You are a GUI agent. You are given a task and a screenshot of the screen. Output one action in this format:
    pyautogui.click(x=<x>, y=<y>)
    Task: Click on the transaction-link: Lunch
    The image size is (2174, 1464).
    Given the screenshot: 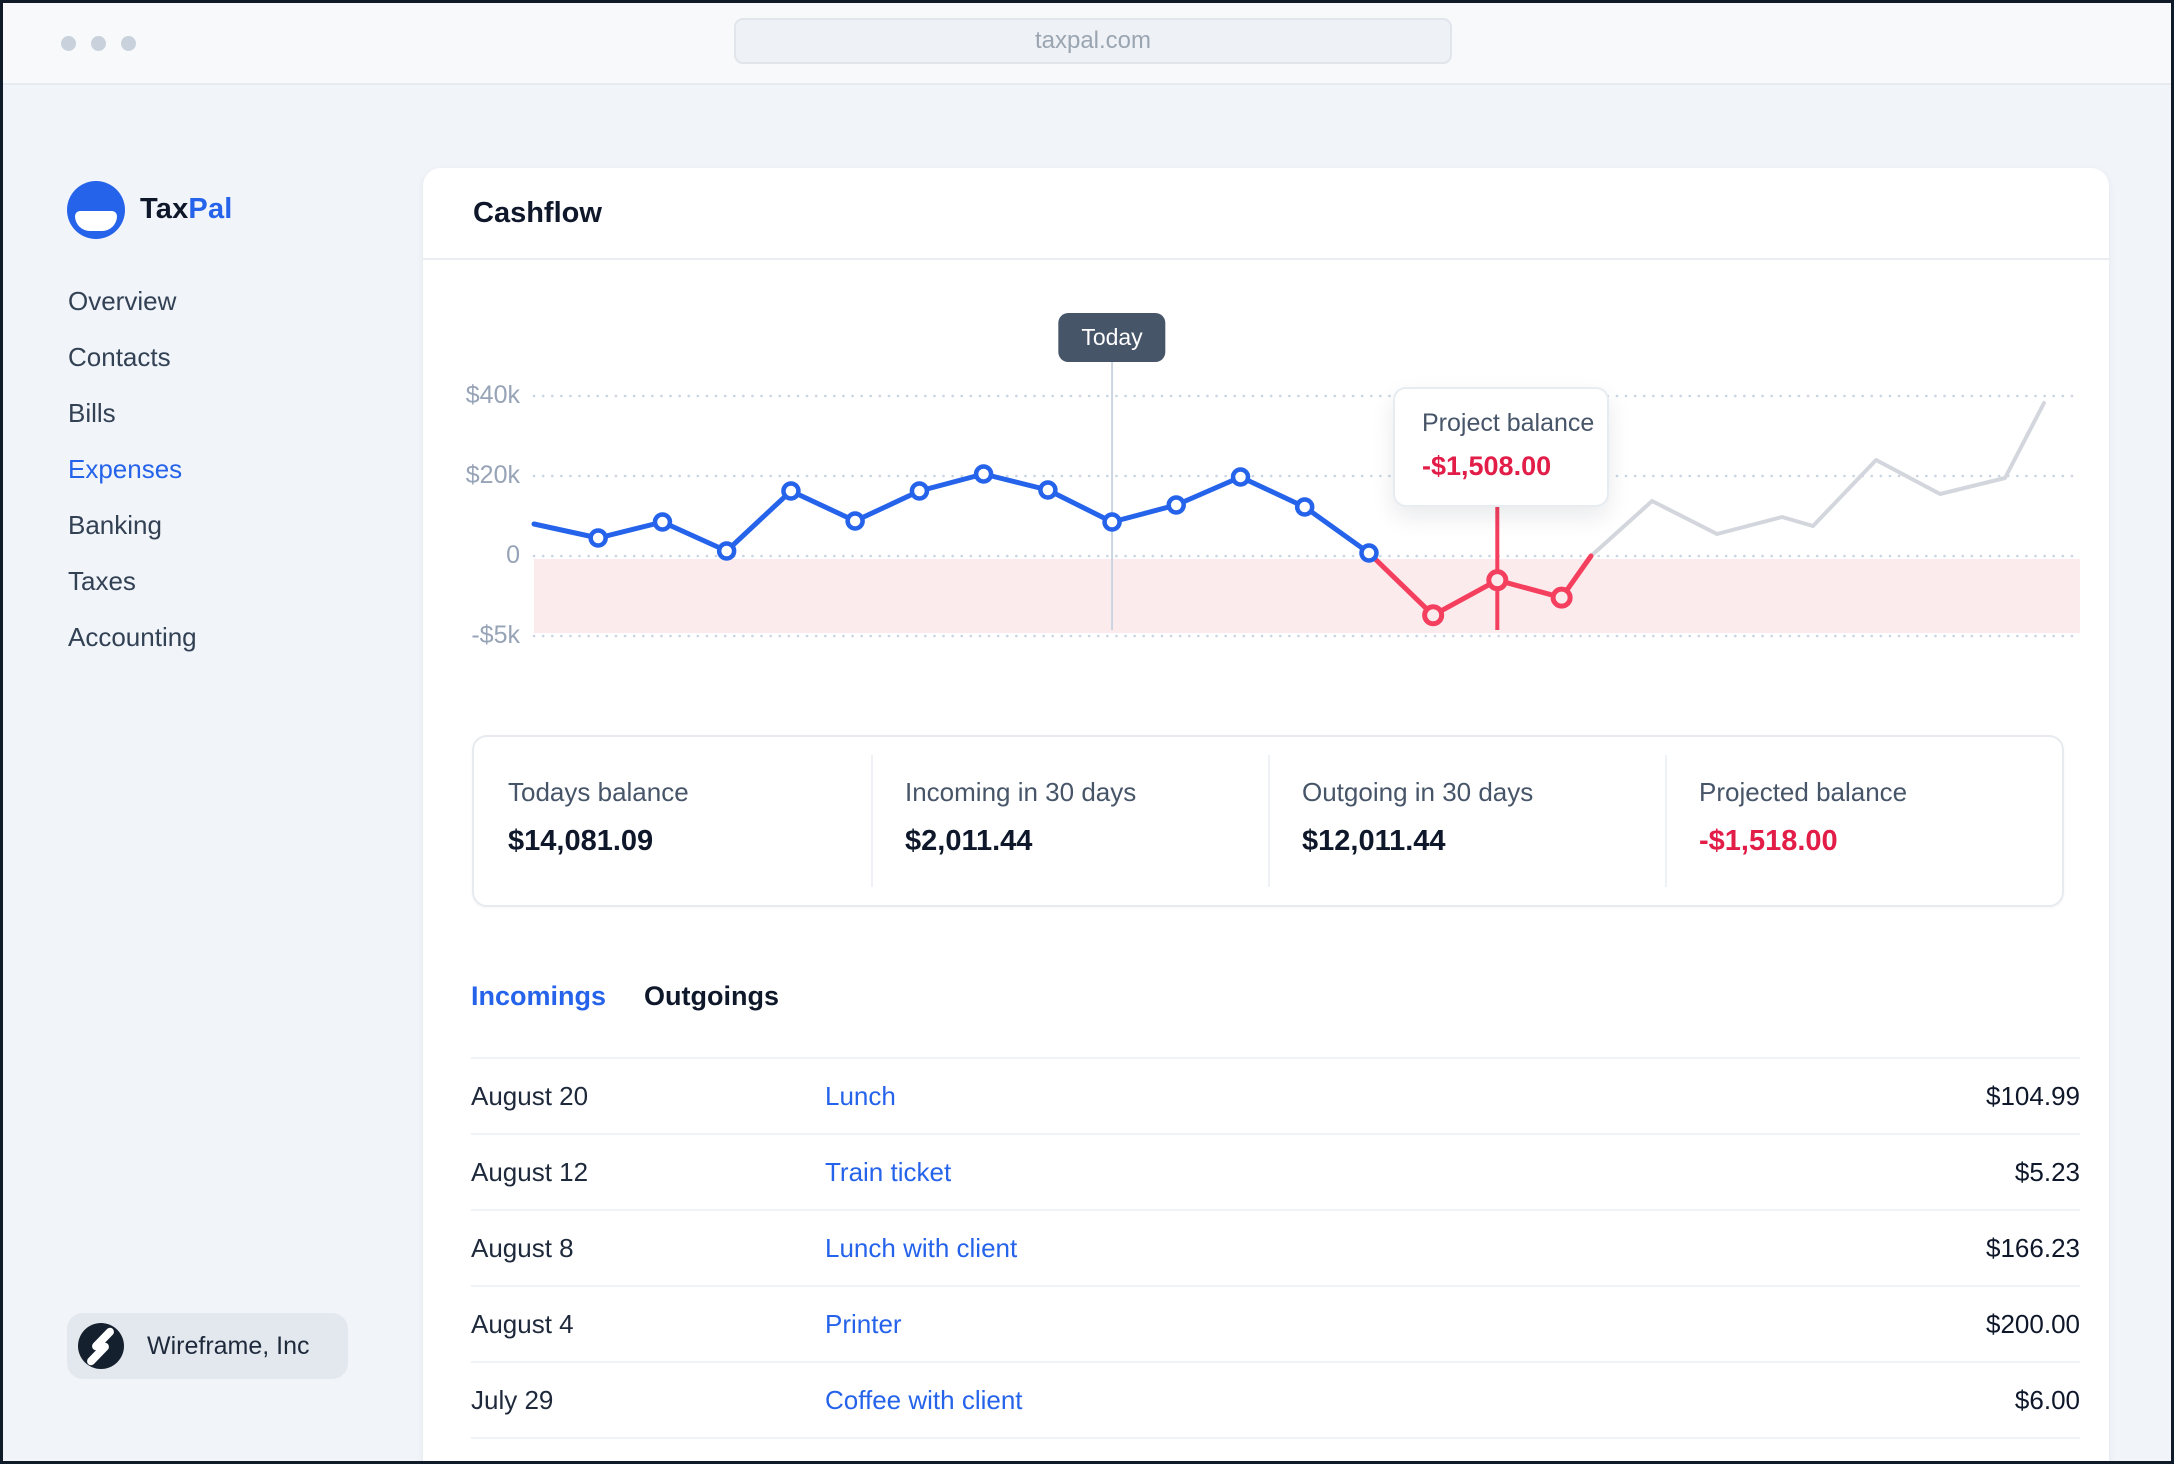 What is the action you would take?
    pyautogui.click(x=860, y=1095)
    